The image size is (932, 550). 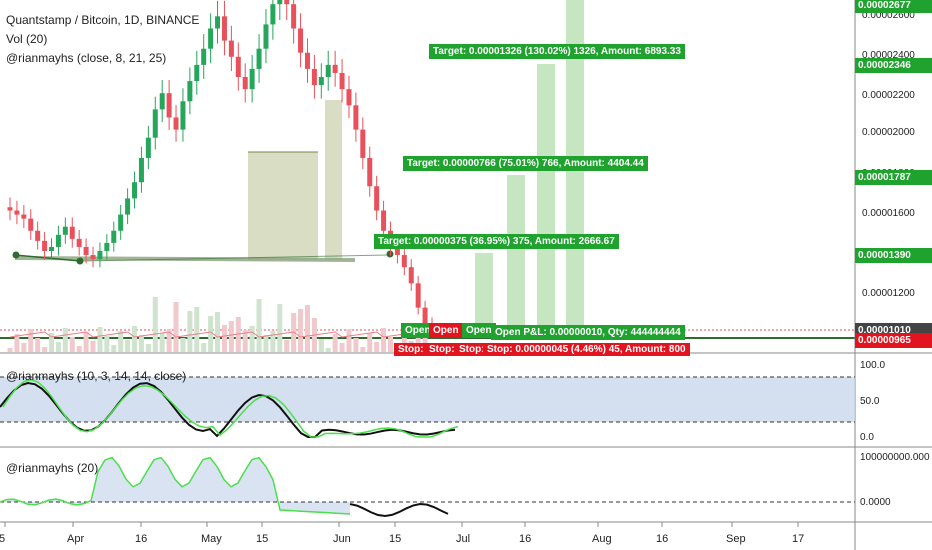 I want to click on osc-tick-zero: 0.0000, so click(x=875, y=502).